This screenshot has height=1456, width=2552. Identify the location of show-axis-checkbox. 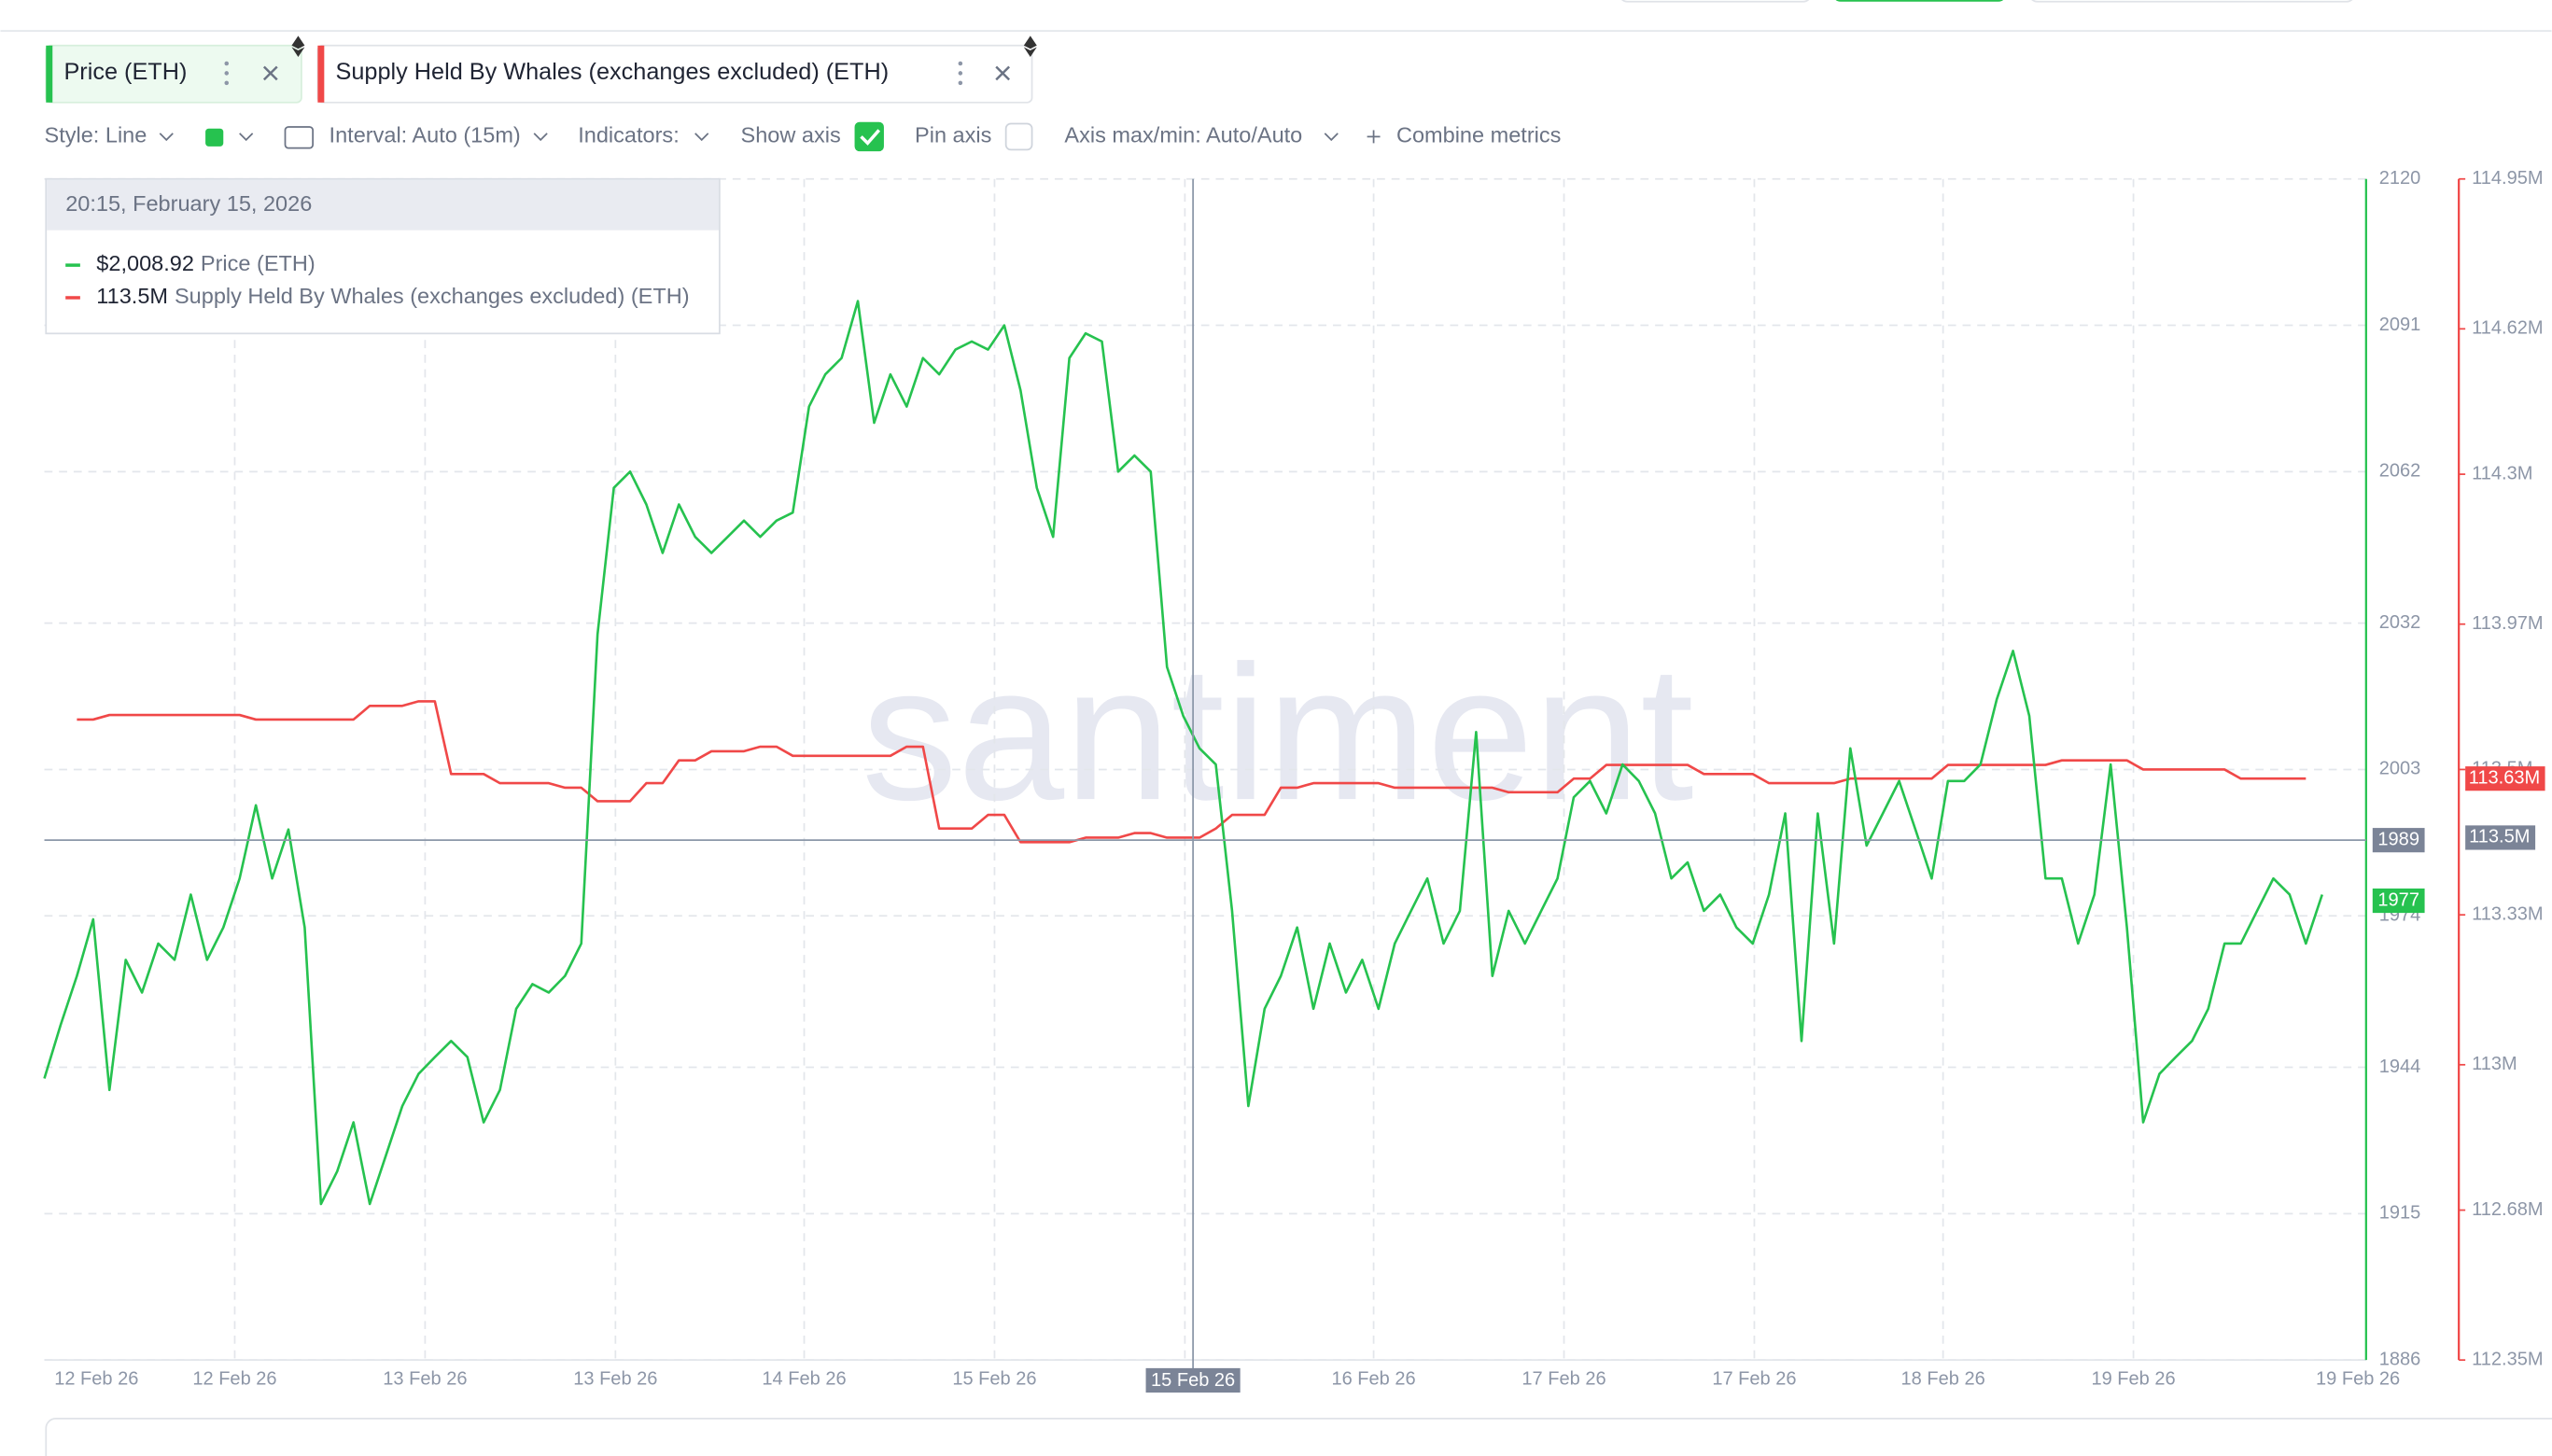
(869, 136).